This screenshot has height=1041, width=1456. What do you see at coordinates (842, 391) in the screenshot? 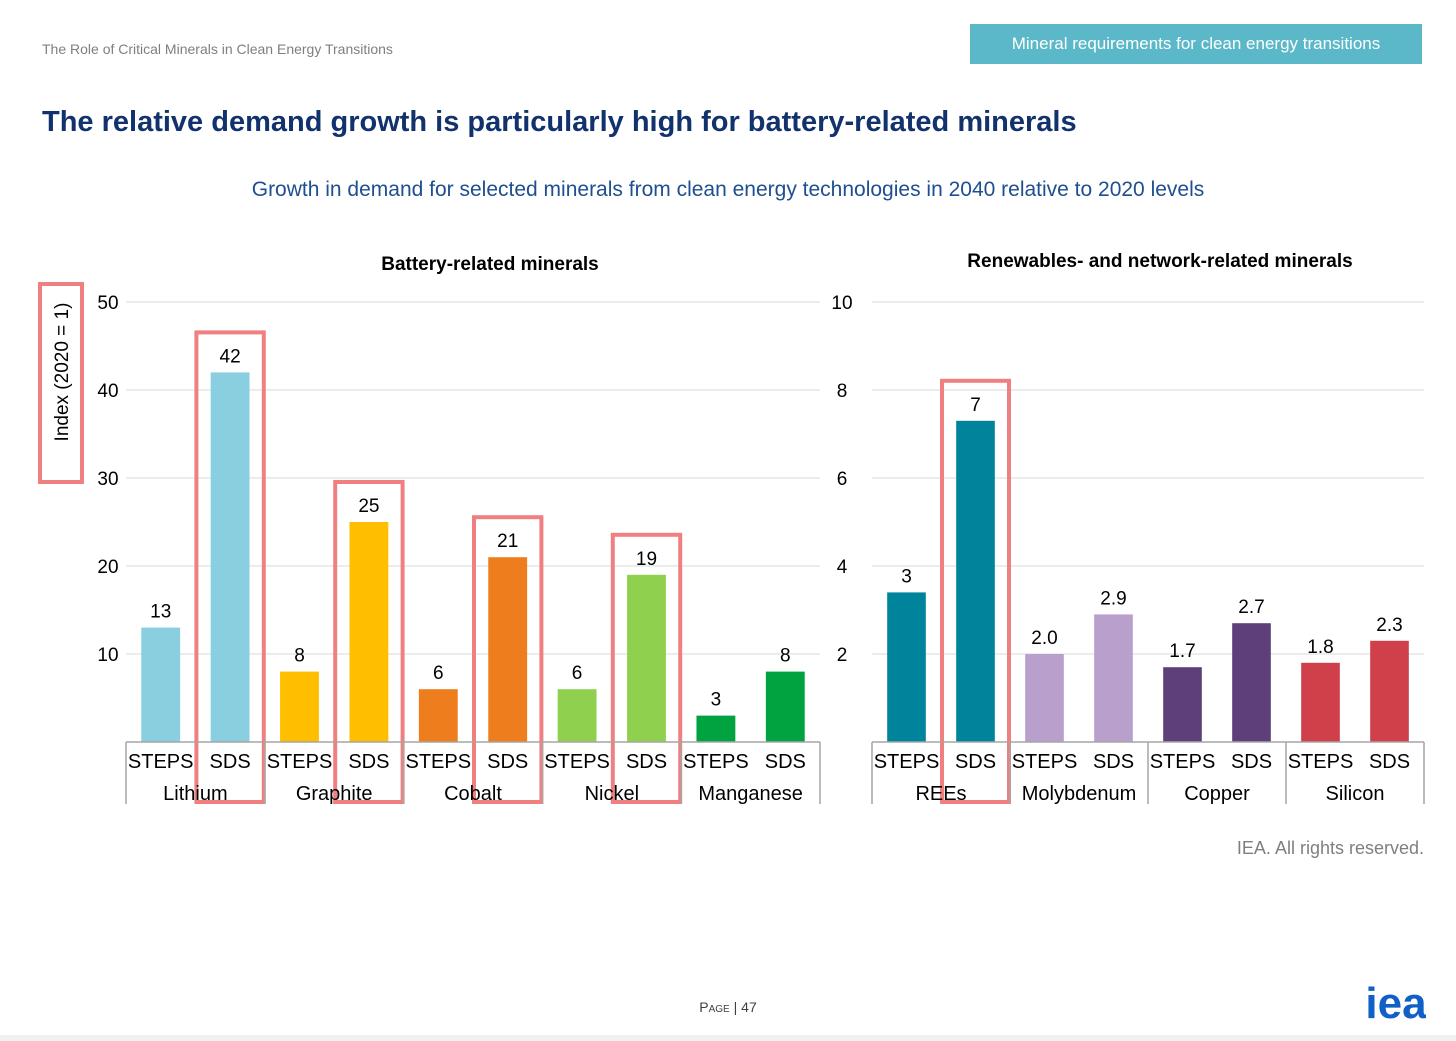
I see `y-tick-label: 8` at bounding box center [842, 391].